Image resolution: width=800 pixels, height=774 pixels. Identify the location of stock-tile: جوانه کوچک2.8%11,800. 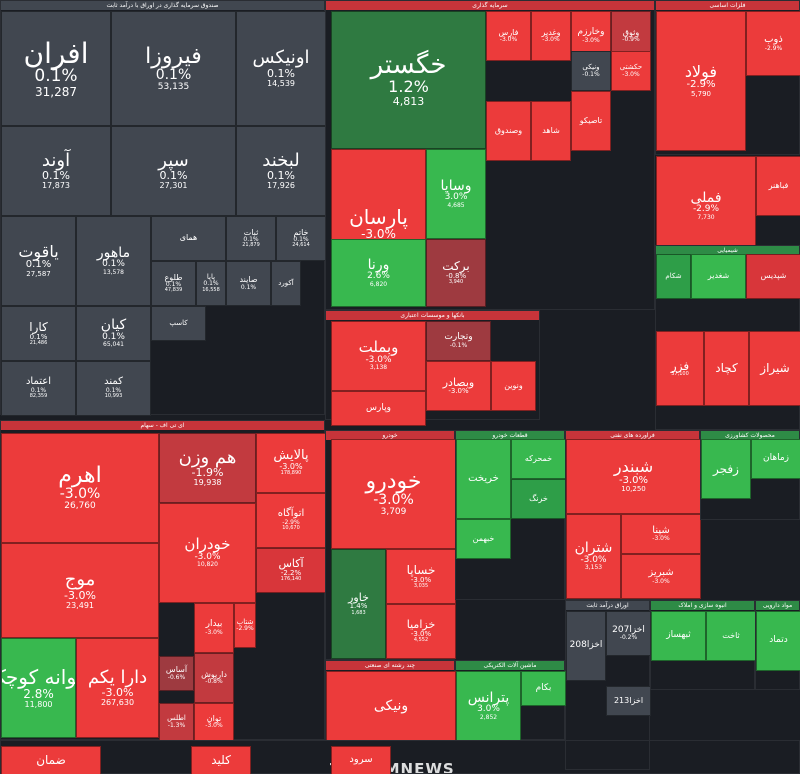
(38, 688).